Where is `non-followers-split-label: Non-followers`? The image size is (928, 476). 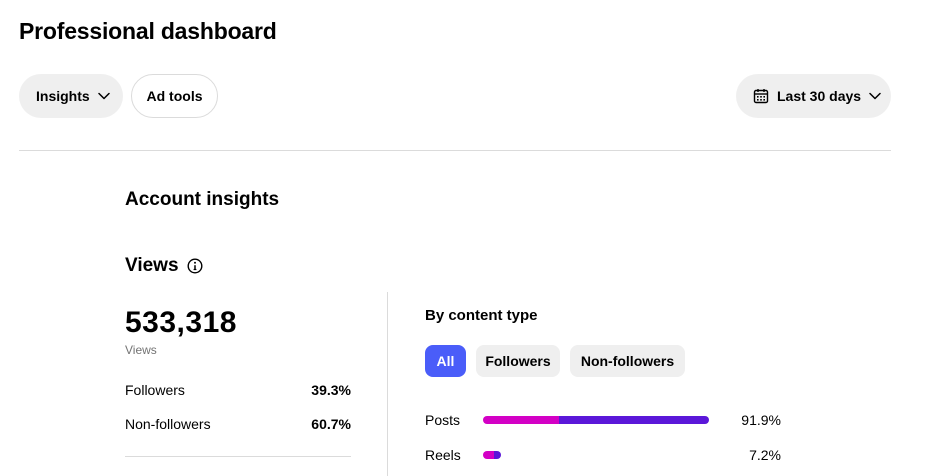 non-followers-split-label: Non-followers is located at coordinates (168, 424).